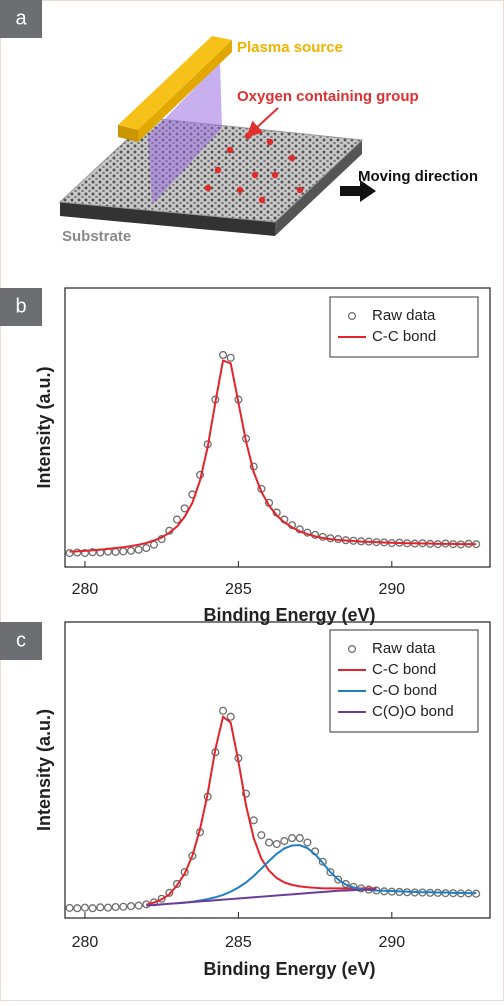  I want to click on substrate-label: Substrate, so click(96, 236).